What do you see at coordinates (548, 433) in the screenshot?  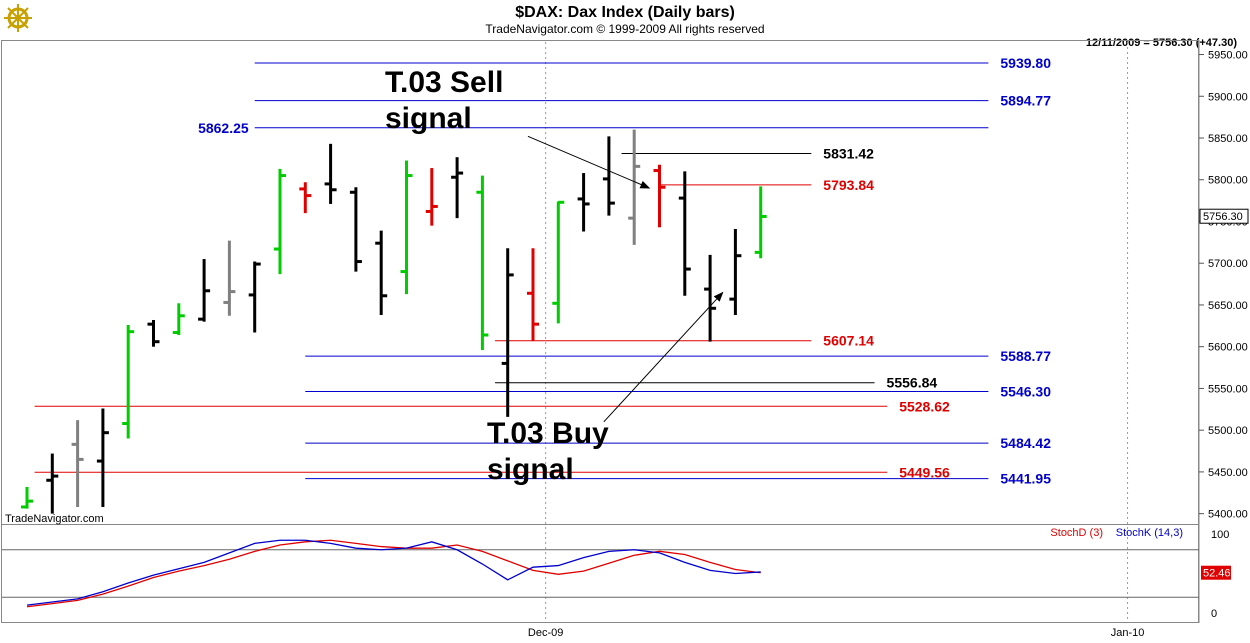 I see `annotation-text: T.03 Buy` at bounding box center [548, 433].